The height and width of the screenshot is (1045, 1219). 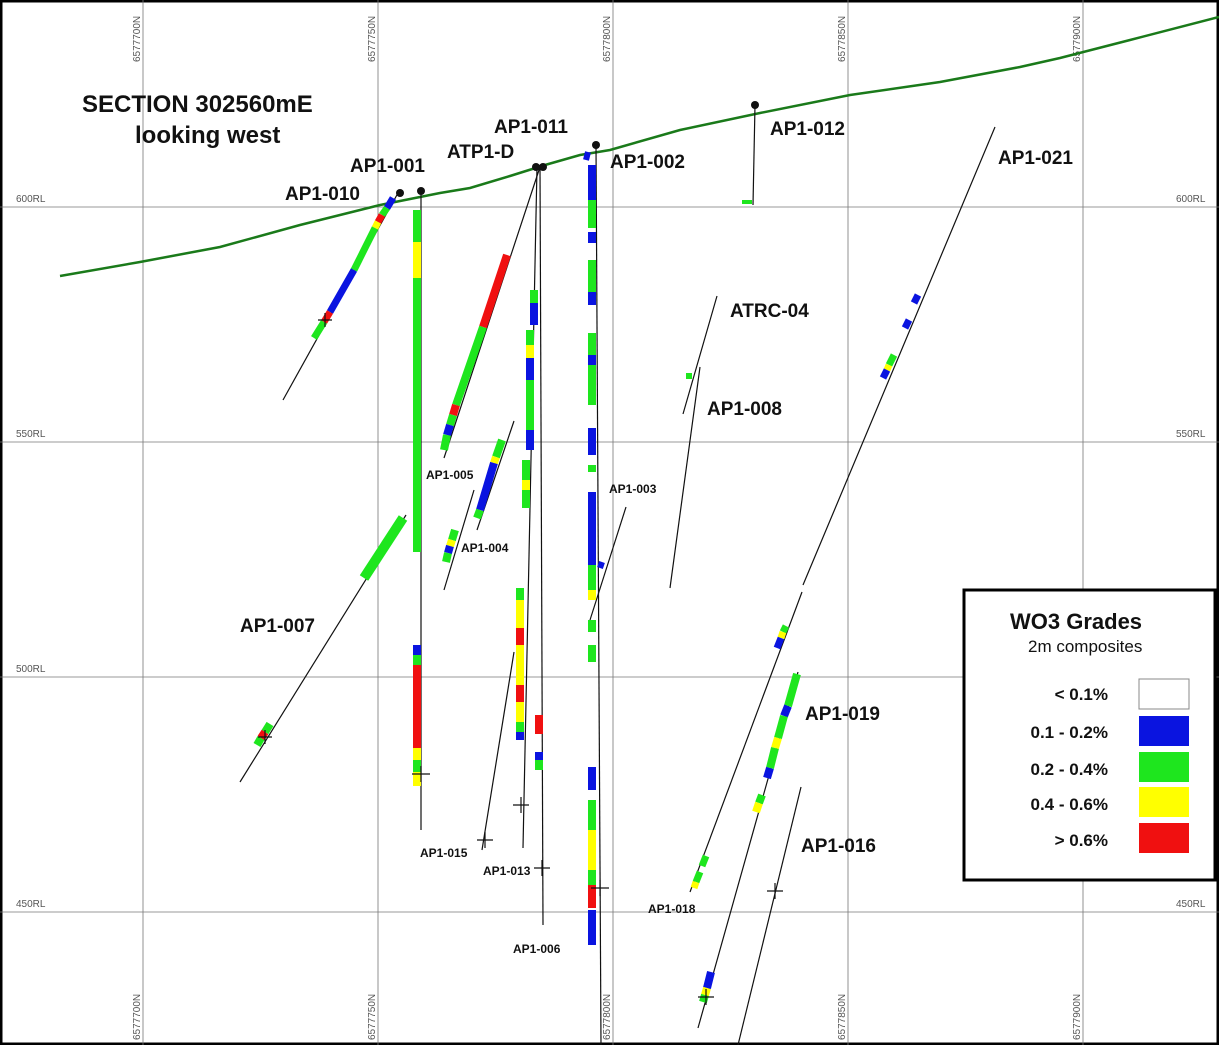 I want to click on legend-subtitle: 2m composites, so click(x=1085, y=646).